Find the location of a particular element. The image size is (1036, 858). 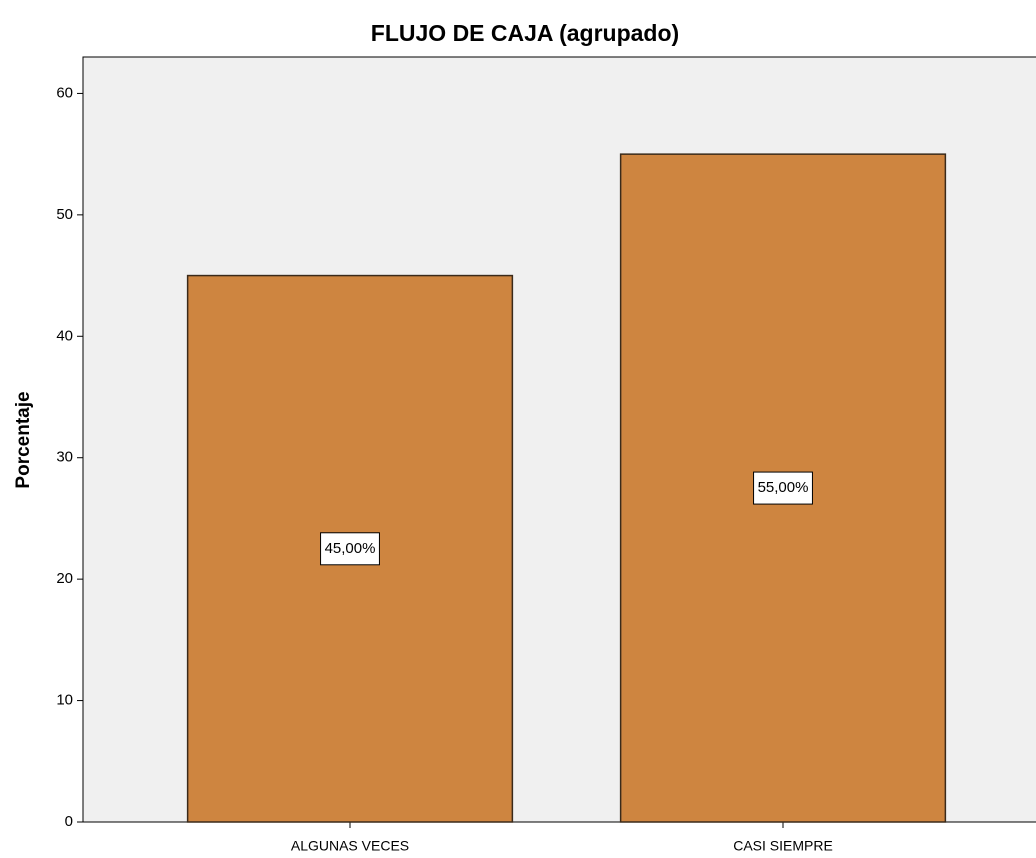

y-tick-label: 40 is located at coordinates (64, 335).